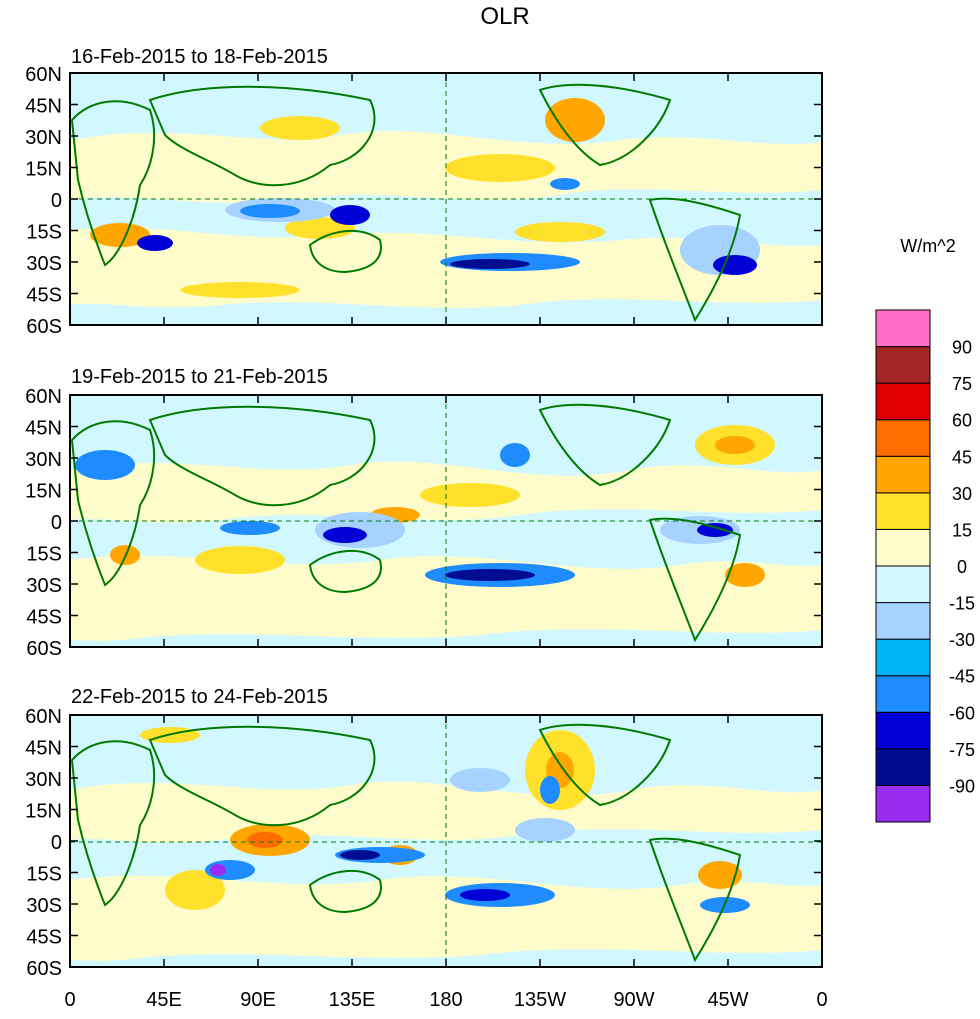 The height and width of the screenshot is (1019, 980). I want to click on colorbar-label: 45, so click(962, 457).